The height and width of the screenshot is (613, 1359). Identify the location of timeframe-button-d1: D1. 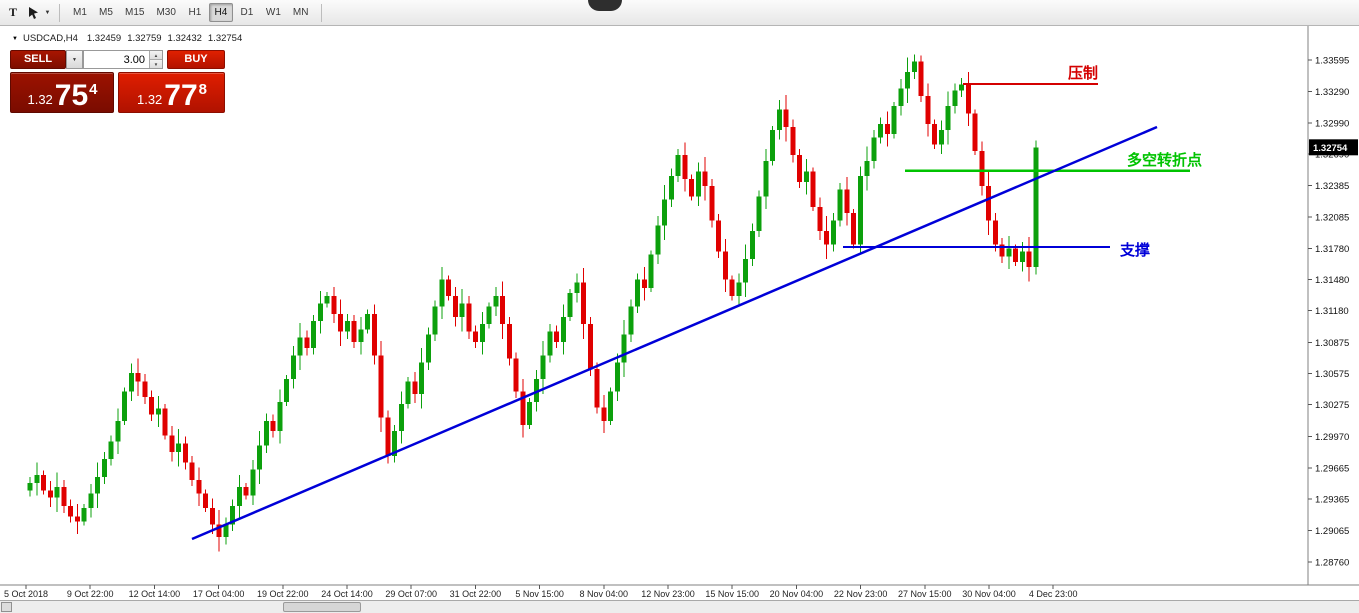
(247, 12).